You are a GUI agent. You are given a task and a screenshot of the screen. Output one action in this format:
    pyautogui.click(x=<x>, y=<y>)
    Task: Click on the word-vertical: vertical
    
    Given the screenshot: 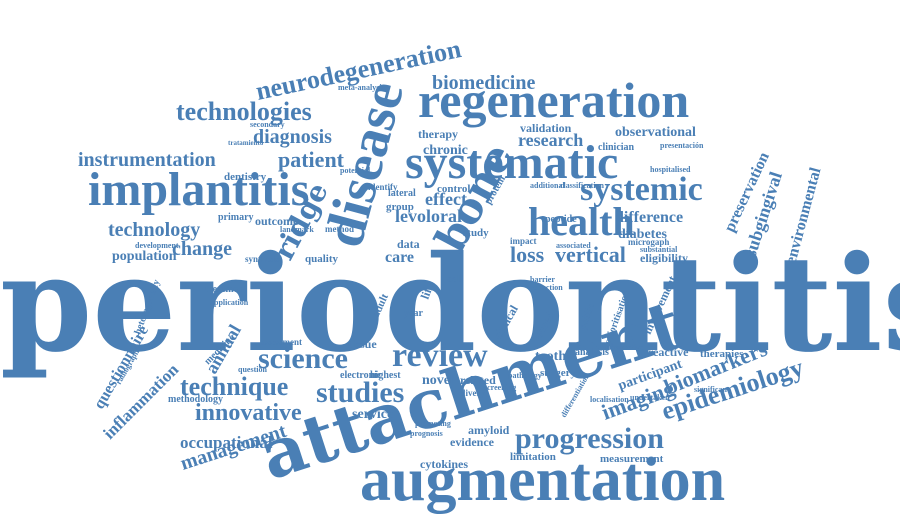 What is the action you would take?
    pyautogui.click(x=590, y=254)
    